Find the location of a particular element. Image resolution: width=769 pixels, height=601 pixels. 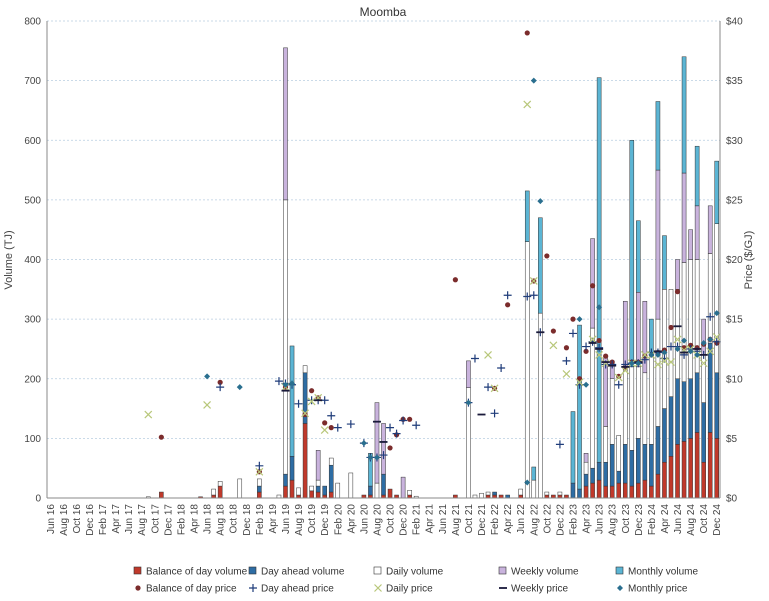

x-tick-label: Apr 18 is located at coordinates (195, 519).